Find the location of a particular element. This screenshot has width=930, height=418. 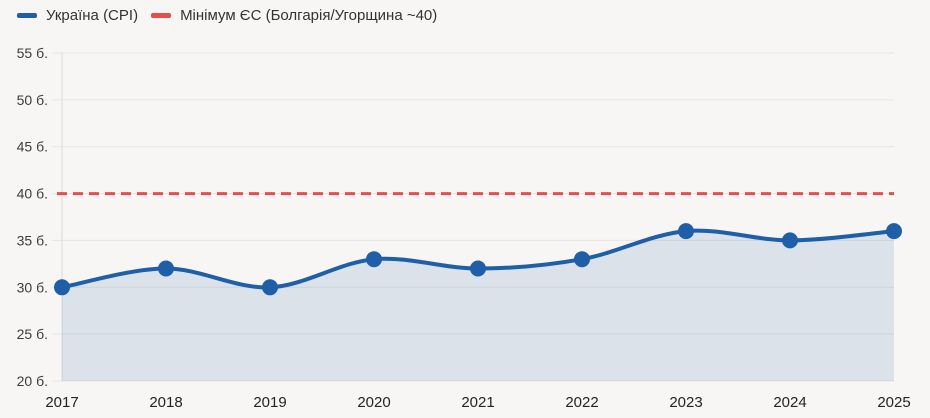

data-point-2018 is located at coordinates (166, 268).